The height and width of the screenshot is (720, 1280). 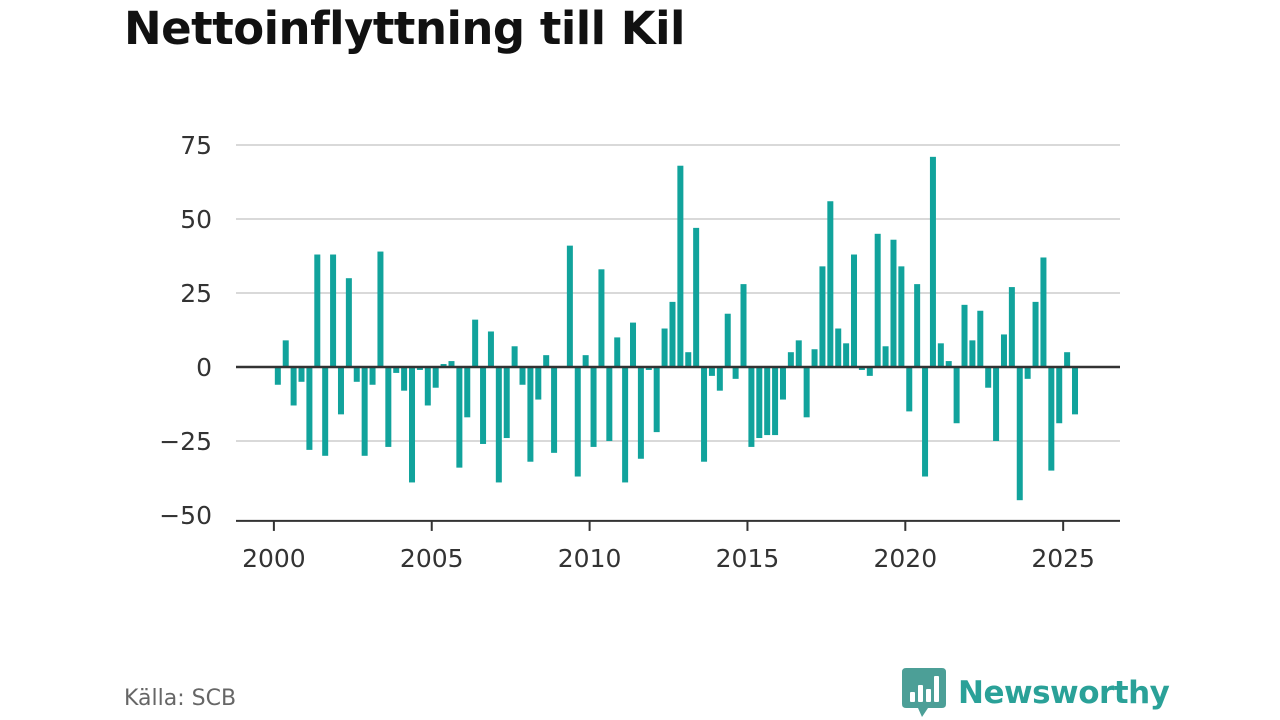 What do you see at coordinates (1063, 558) in the screenshot?
I see `x-tick-label: 2025` at bounding box center [1063, 558].